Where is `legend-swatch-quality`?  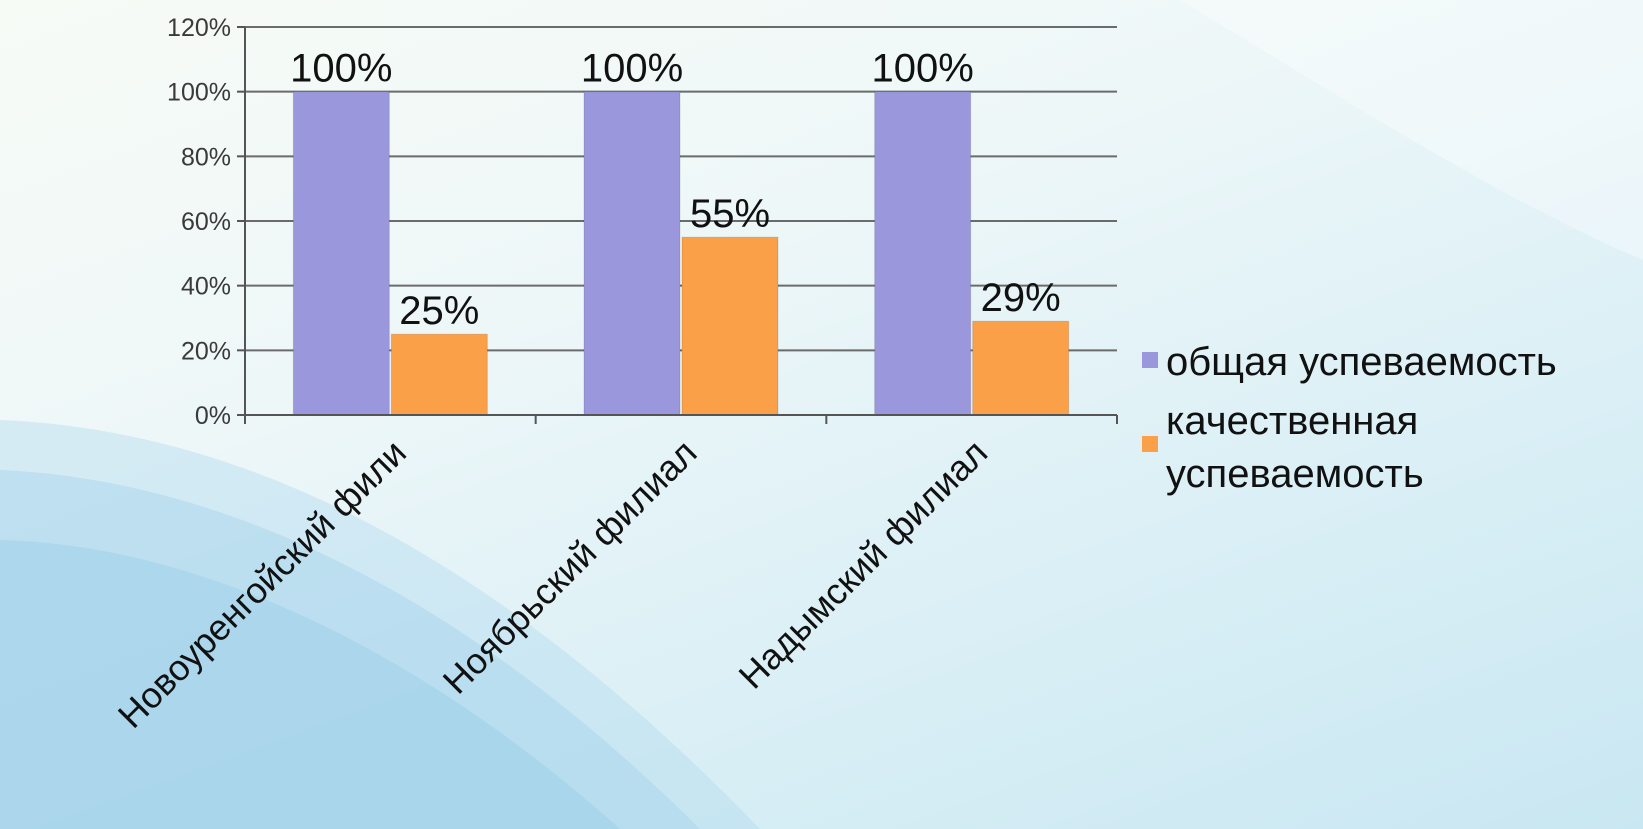 legend-swatch-quality is located at coordinates (1150, 444).